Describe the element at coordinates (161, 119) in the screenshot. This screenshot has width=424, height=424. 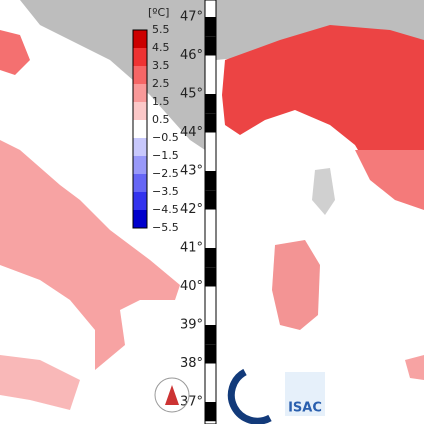
I see `colorbar-label: 0.5` at that location.